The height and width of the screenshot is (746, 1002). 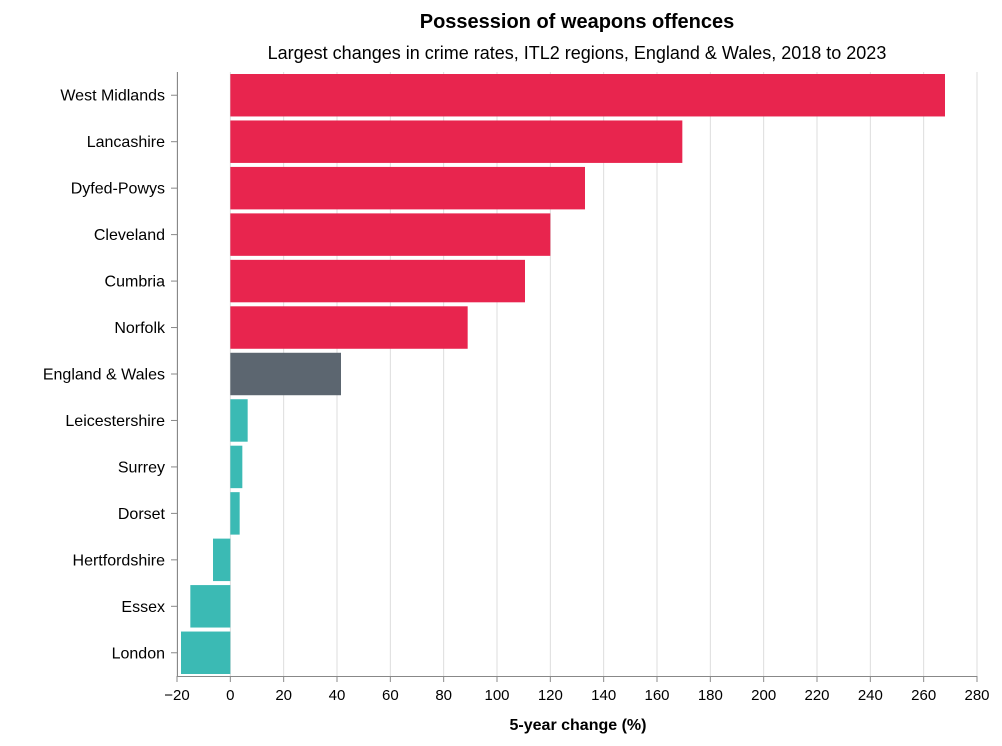 What do you see at coordinates (496, 695) in the screenshot?
I see `x-tick-label: 100` at bounding box center [496, 695].